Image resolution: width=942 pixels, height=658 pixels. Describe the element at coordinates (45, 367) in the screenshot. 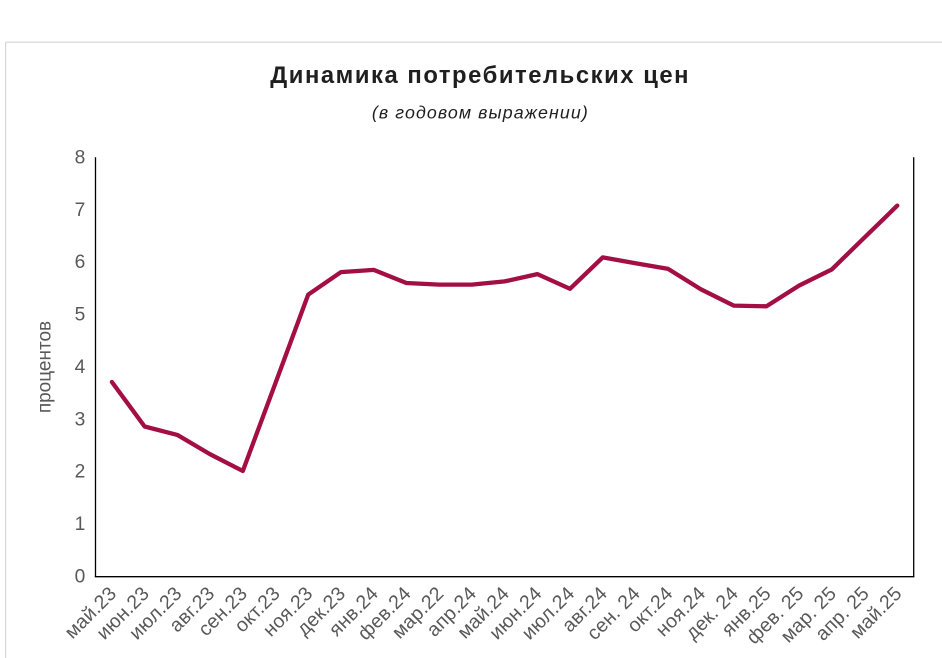

I see `svg-text: процентов` at that location.